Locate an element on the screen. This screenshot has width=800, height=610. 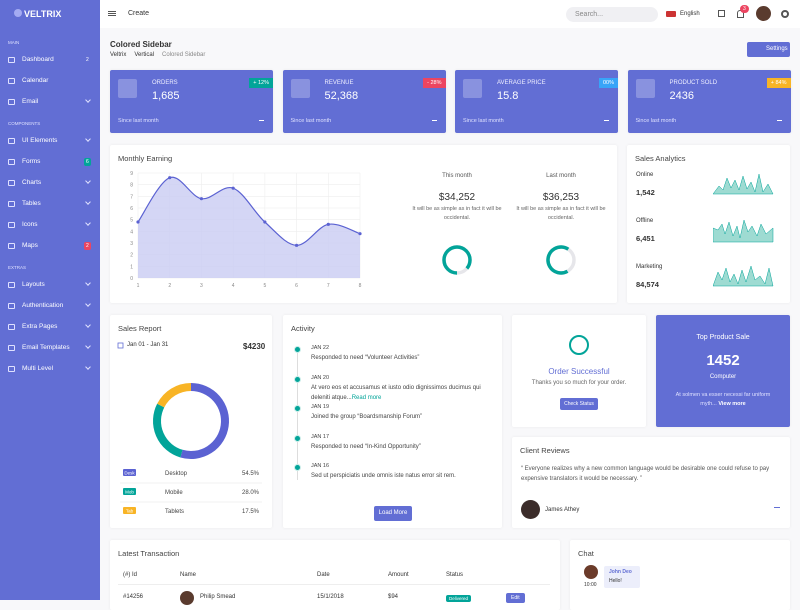
card-title: Sales Analytics is located at coordinates (660, 158).